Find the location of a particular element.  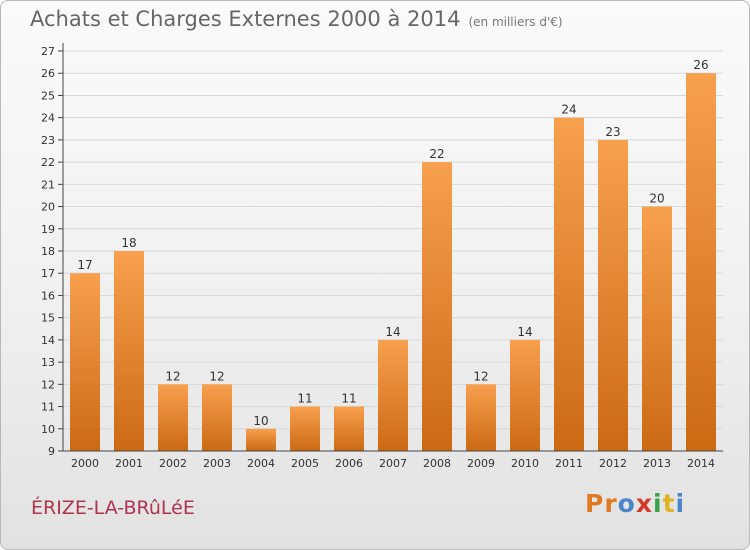

bar-2002 is located at coordinates (173, 417).